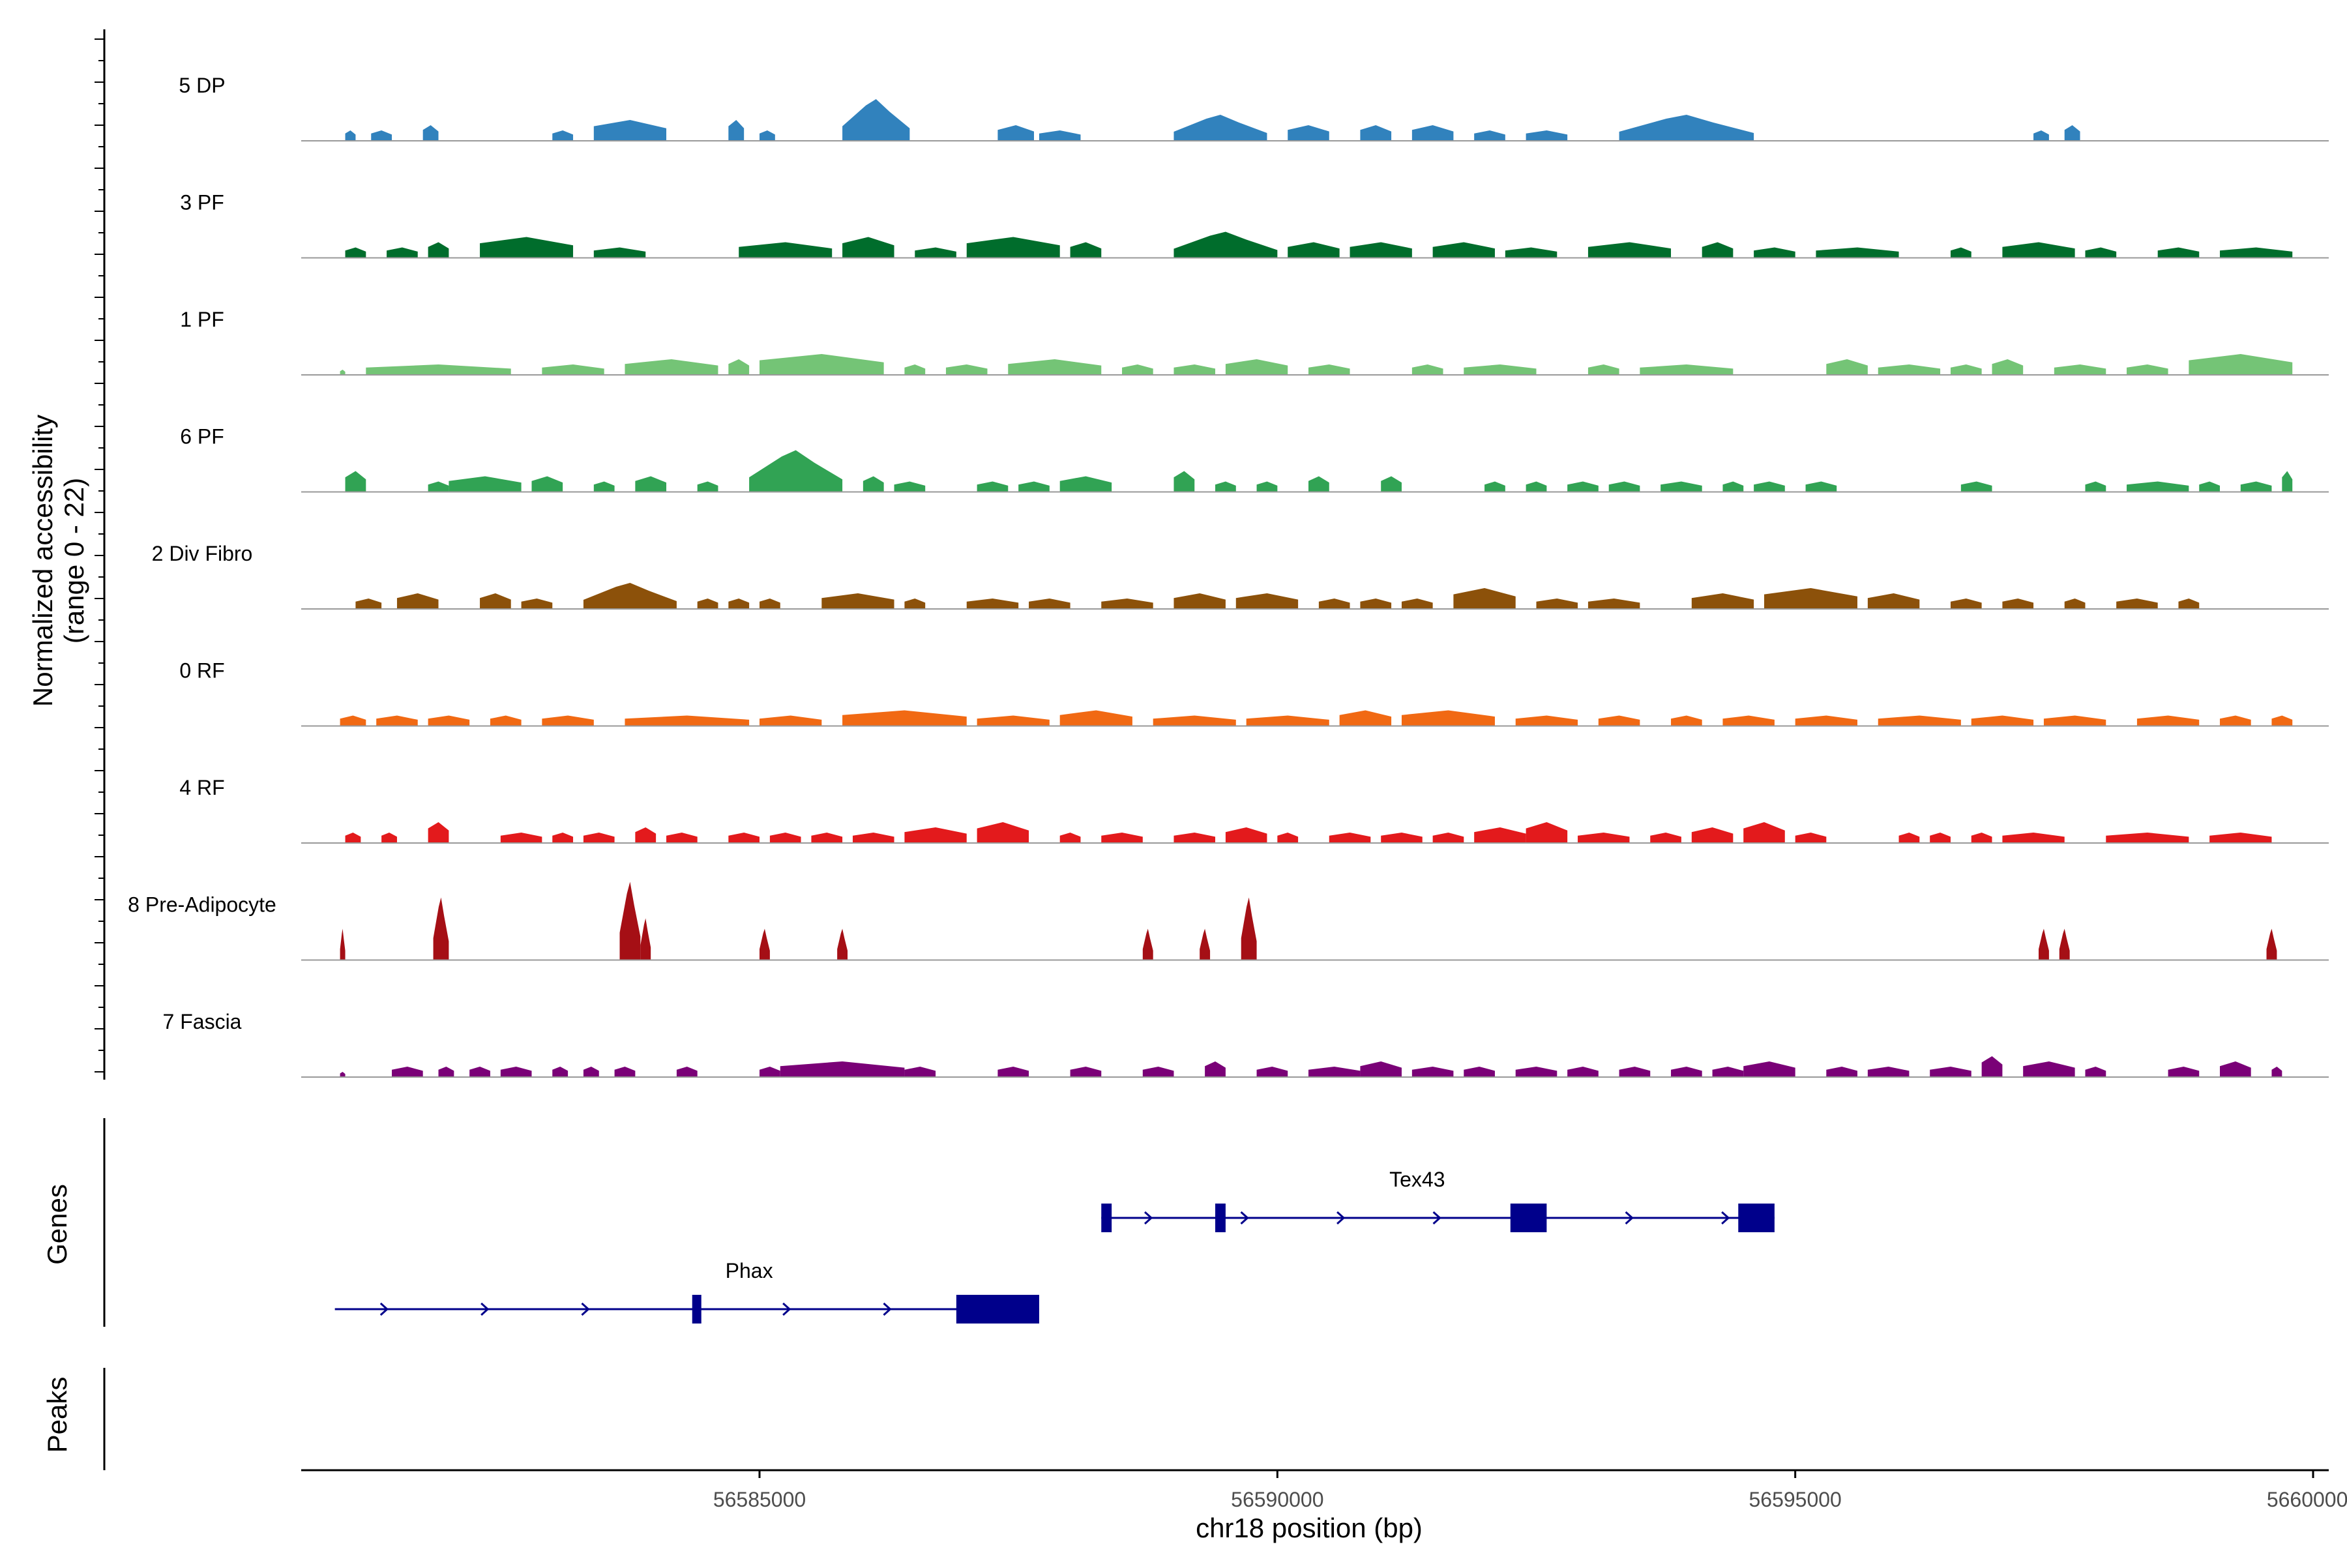  I want to click on track-label: 2 Div Fibro, so click(202, 554).